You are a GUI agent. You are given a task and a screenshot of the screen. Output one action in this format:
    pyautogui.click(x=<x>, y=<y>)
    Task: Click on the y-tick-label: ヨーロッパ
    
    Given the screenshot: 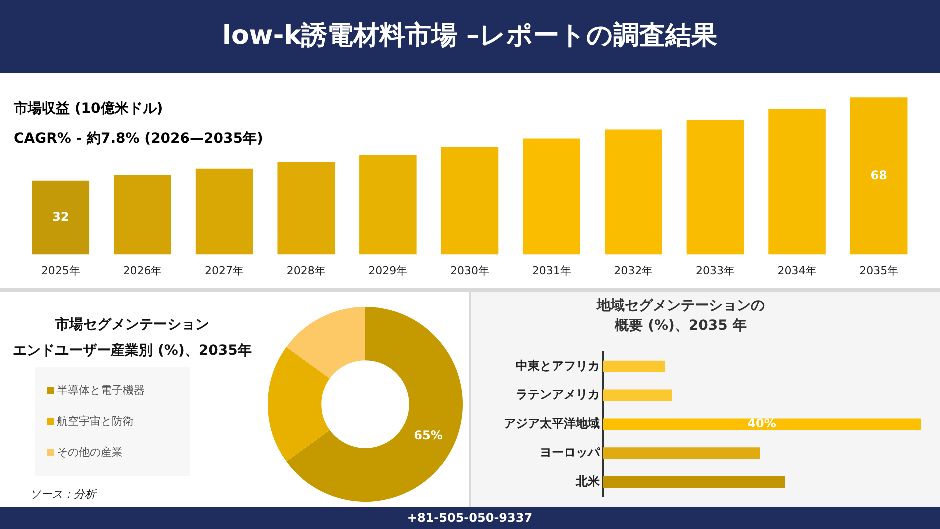 What is the action you would take?
    pyautogui.click(x=570, y=453)
    